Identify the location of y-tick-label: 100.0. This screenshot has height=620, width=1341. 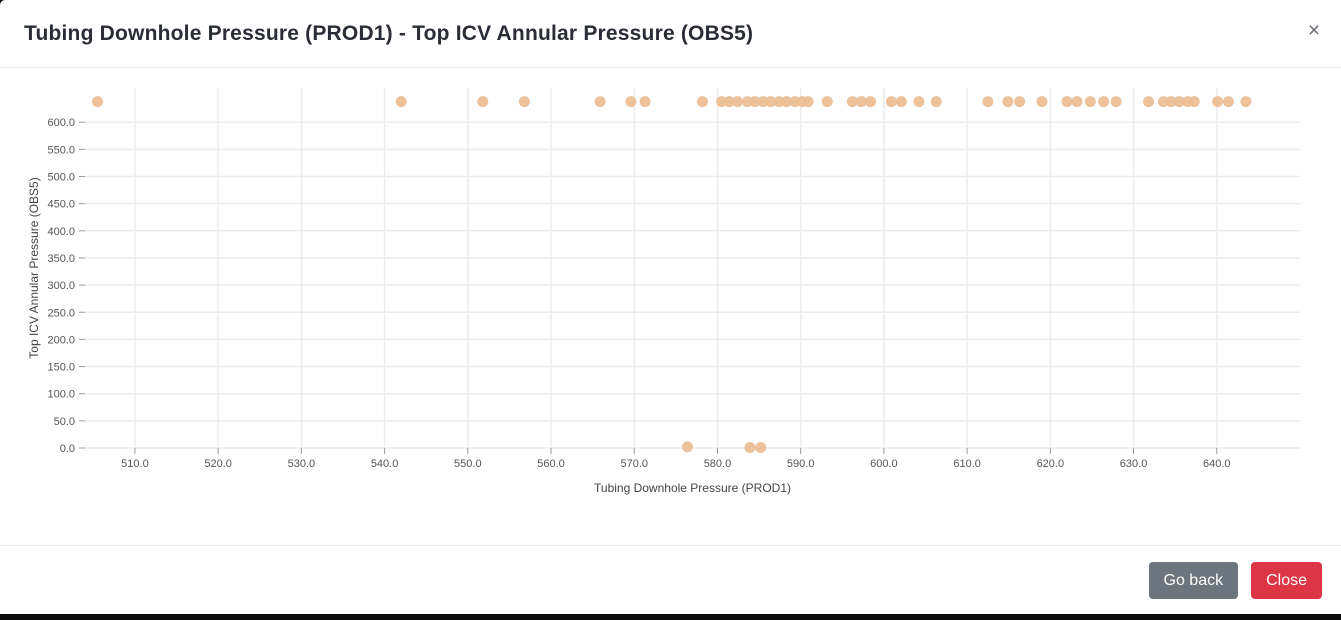
(61, 395).